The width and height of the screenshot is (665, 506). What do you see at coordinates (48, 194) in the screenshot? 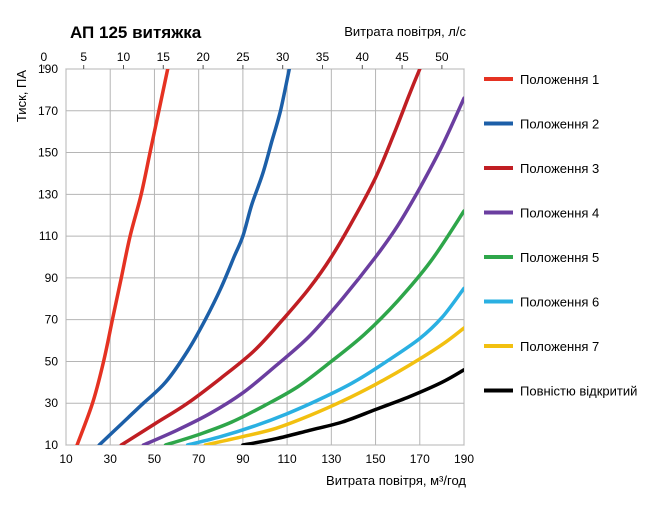
I see `y-tick-label: 130` at bounding box center [48, 194].